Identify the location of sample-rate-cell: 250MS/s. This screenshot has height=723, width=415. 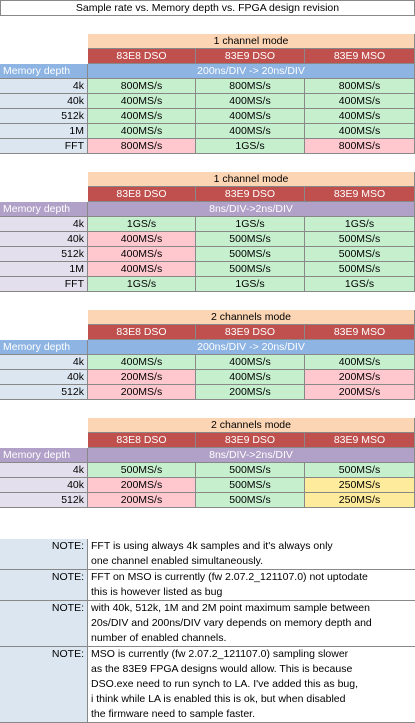
(360, 485).